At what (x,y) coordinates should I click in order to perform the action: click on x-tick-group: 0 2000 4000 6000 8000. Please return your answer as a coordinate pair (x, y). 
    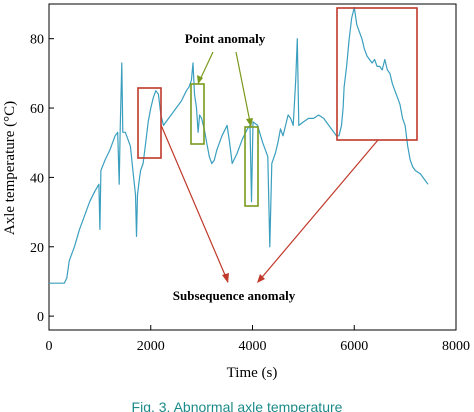
    Looking at the image, I should click on (258, 339).